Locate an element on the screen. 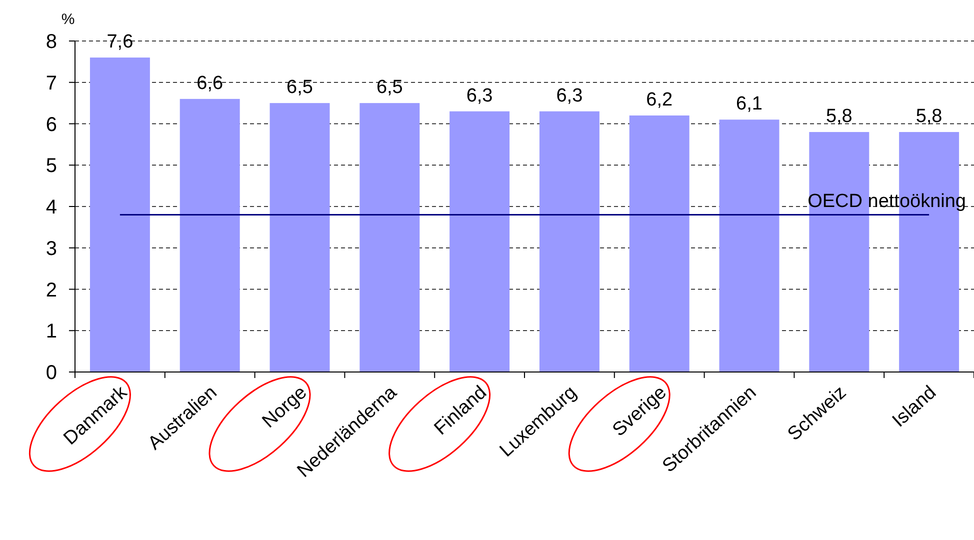  y-tick-label: 4 is located at coordinates (51, 207).